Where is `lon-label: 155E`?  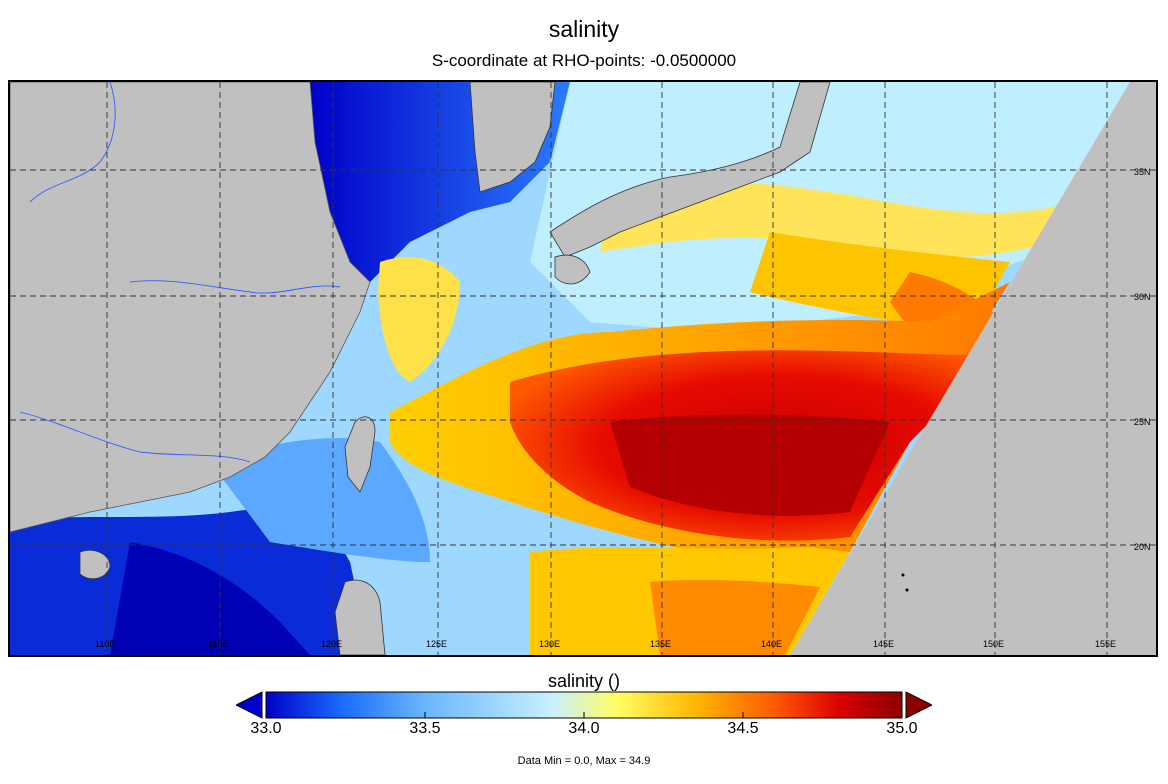 lon-label: 155E is located at coordinates (1106, 644).